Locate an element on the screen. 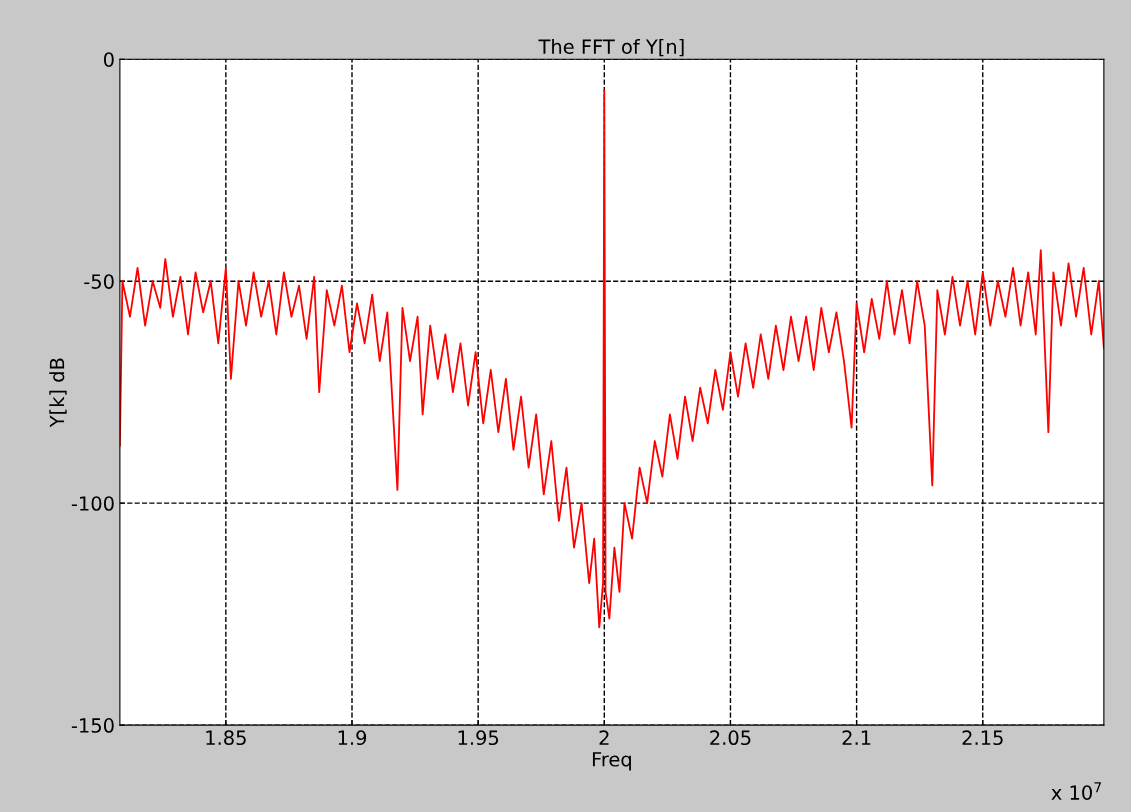  x-tick-label: 1.9 is located at coordinates (352, 738).